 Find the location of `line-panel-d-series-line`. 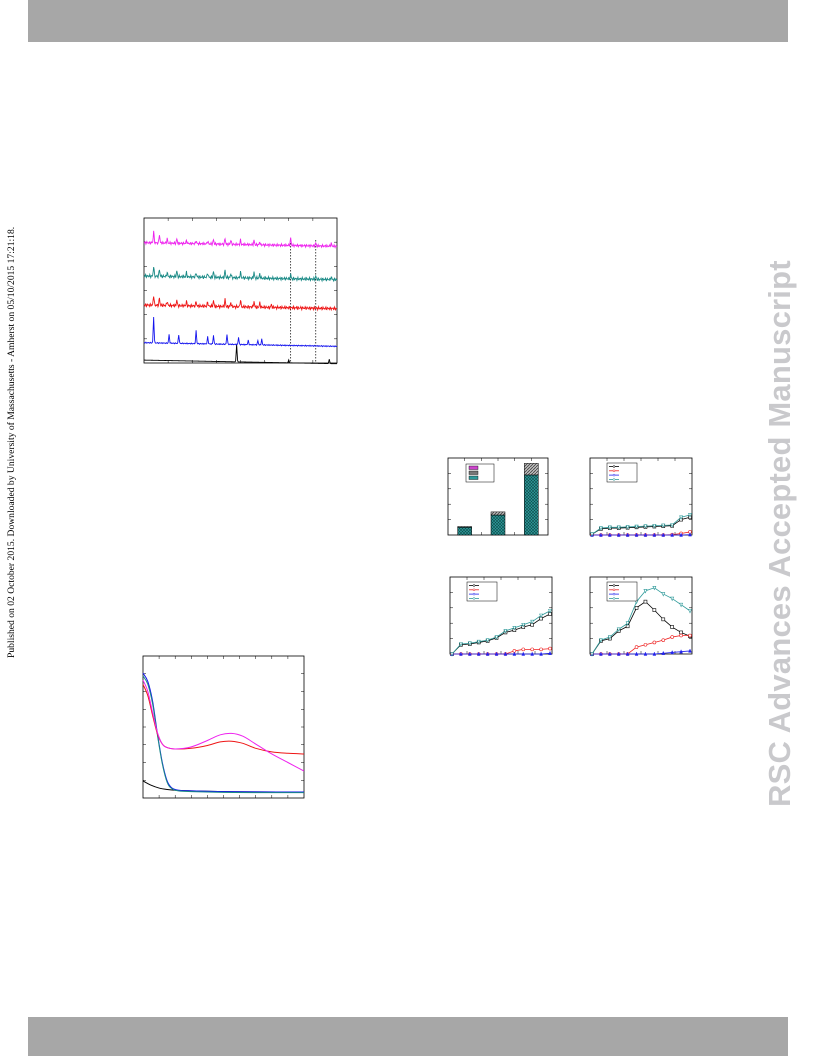

line-panel-d-series-line is located at coordinates (641, 621).